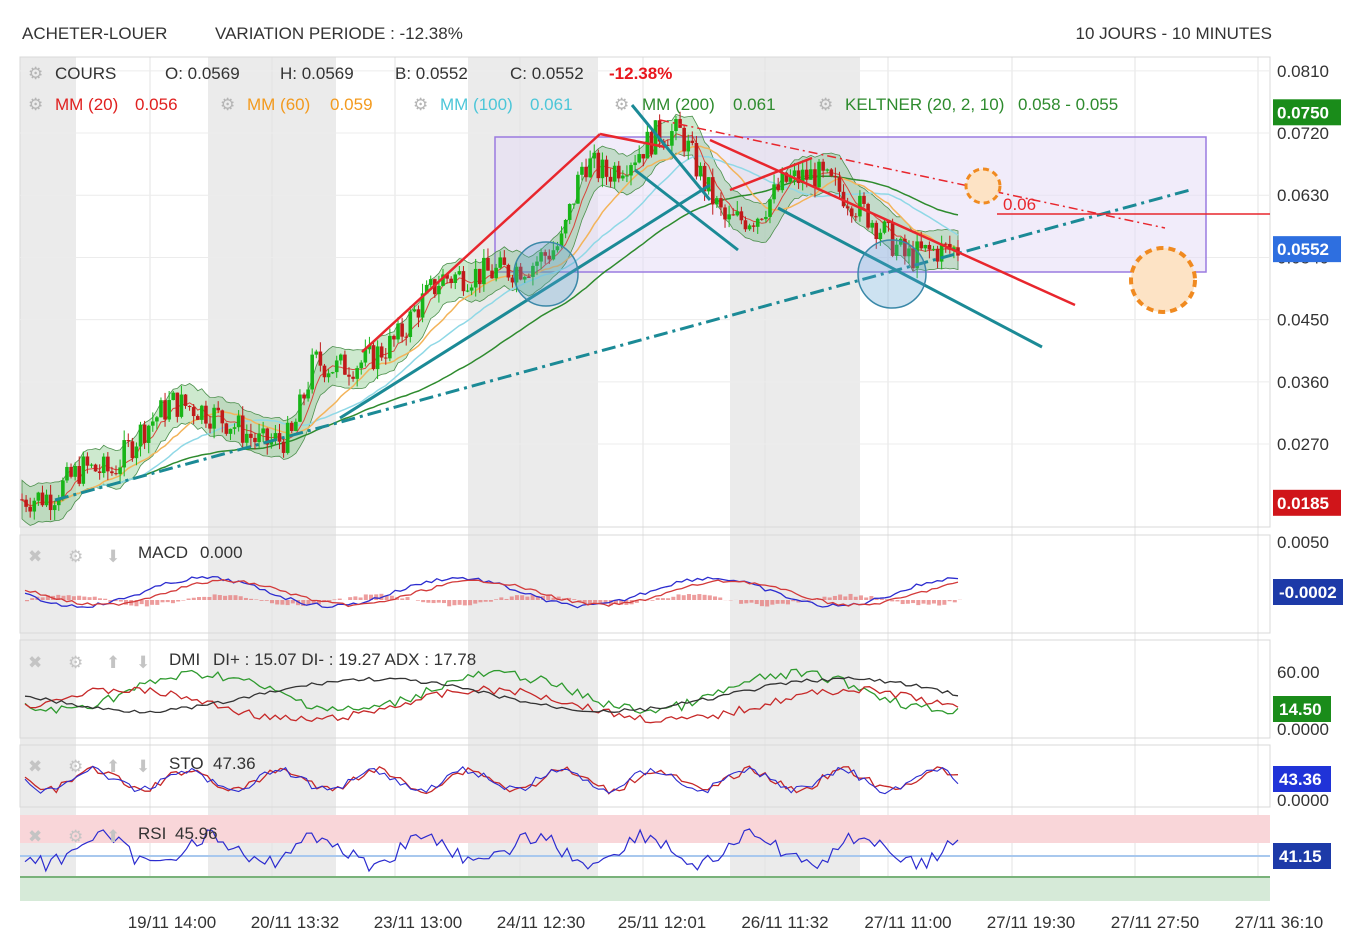 This screenshot has height=952, width=1370. What do you see at coordinates (491, 780) in the screenshot?
I see `sto-k-line` at bounding box center [491, 780].